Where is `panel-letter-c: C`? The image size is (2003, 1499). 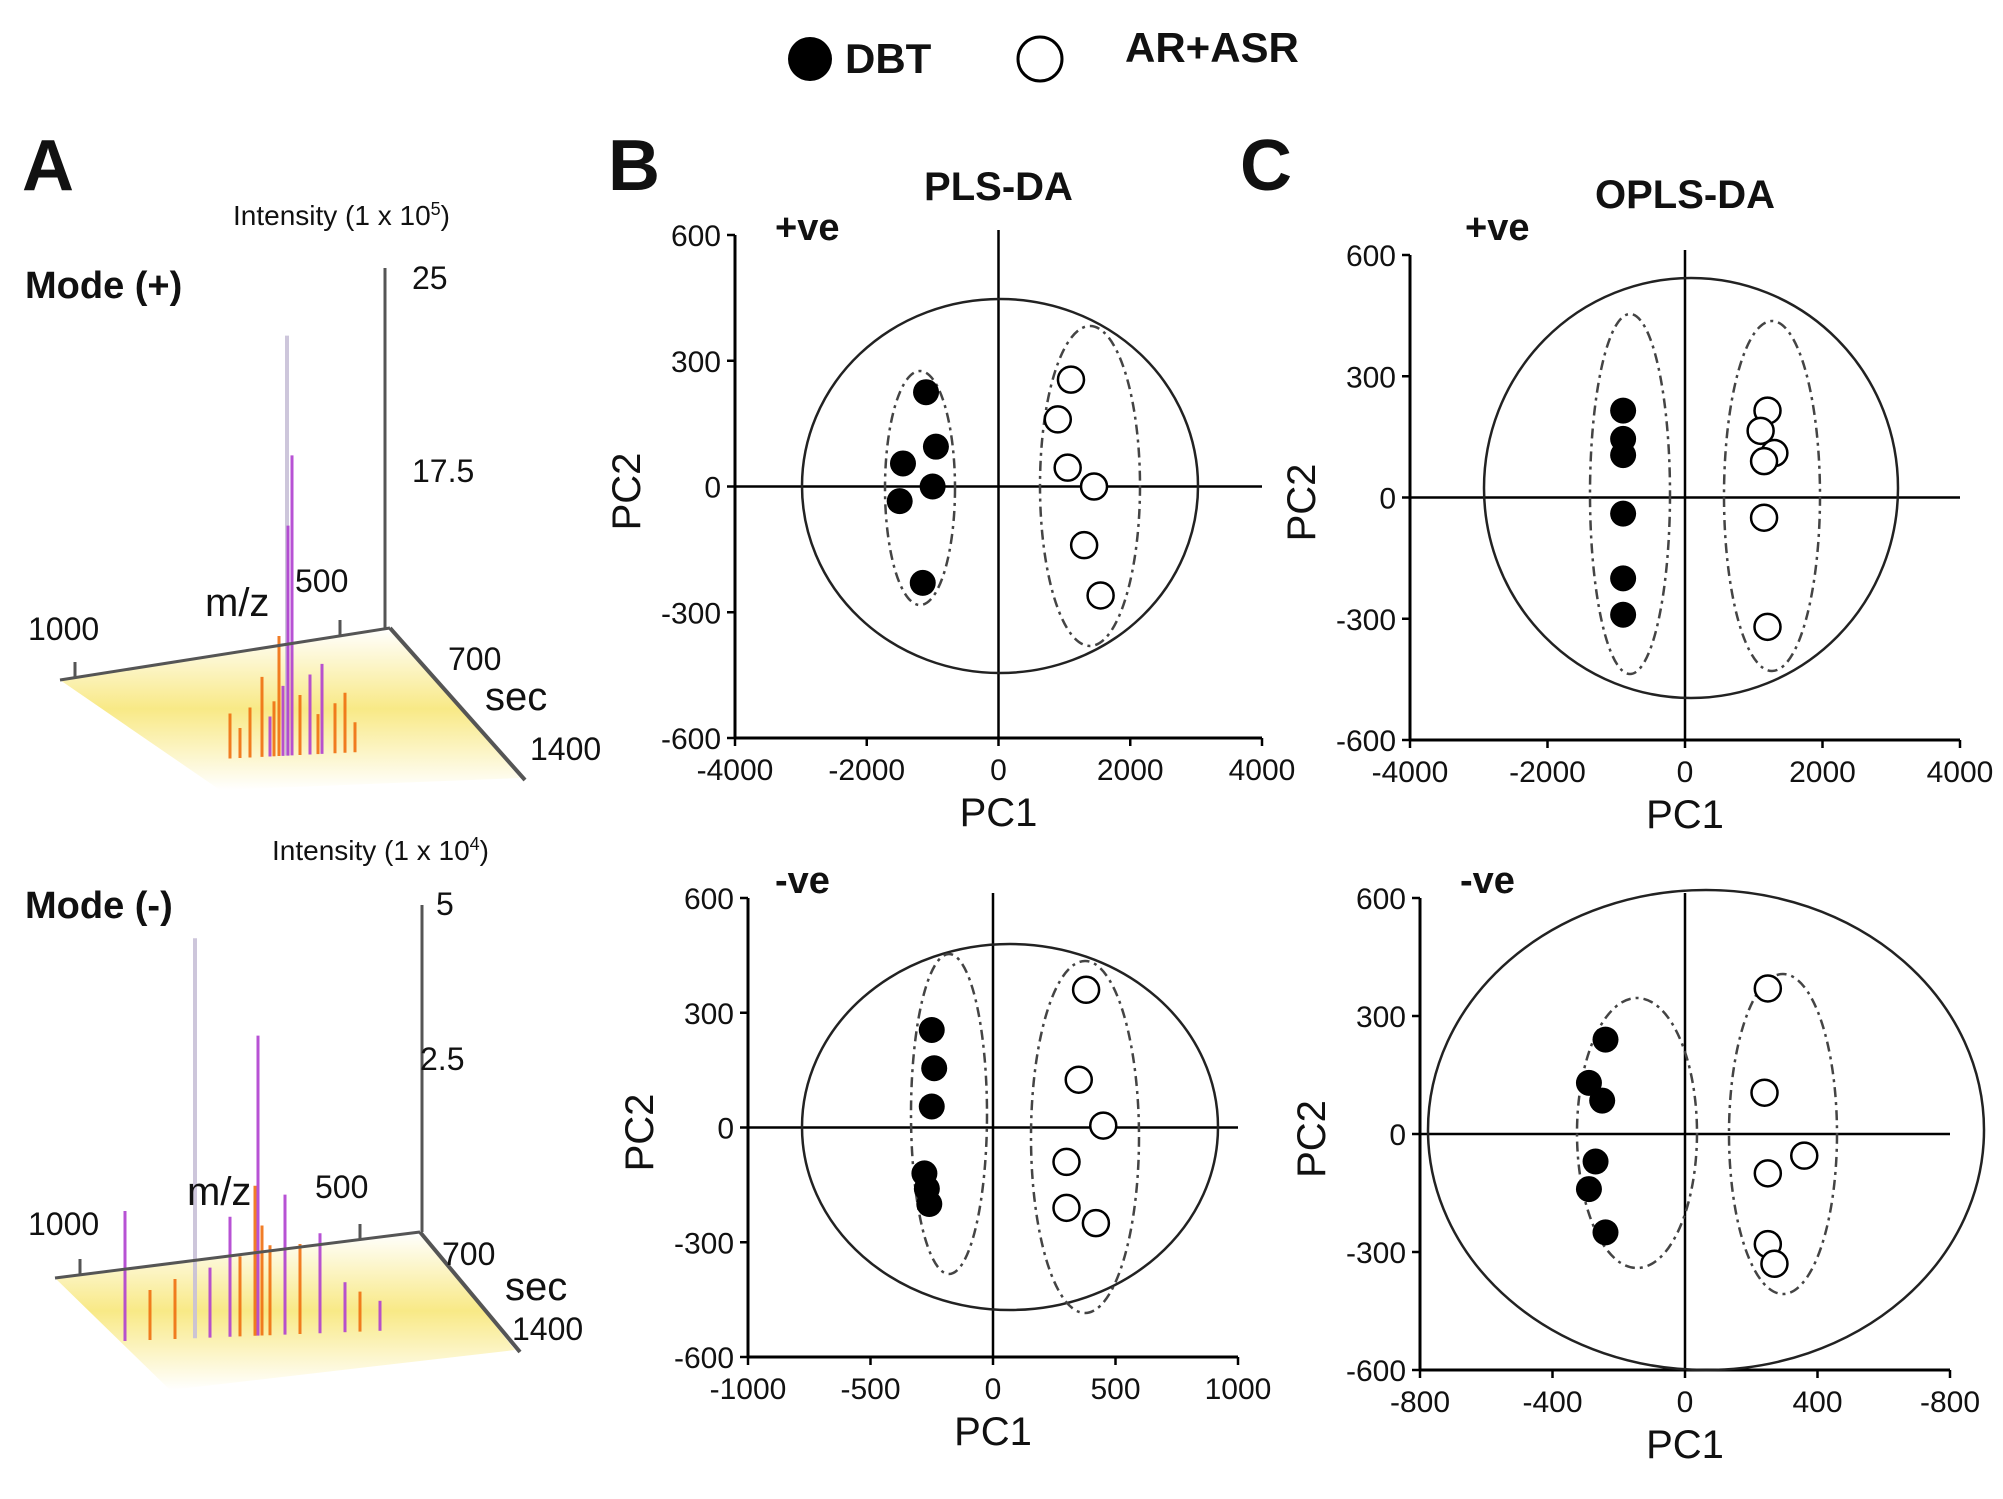 panel-letter-c: C is located at coordinates (1266, 166).